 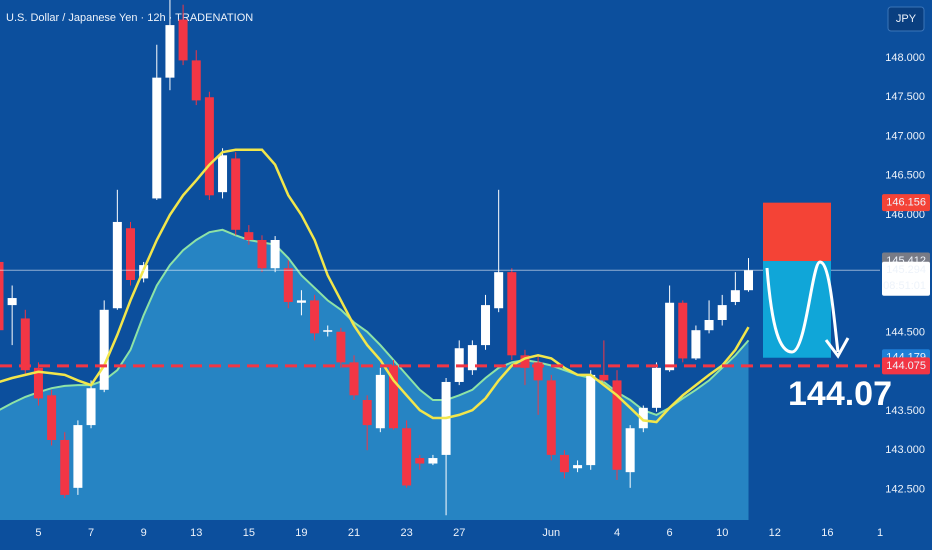 What do you see at coordinates (906, 270) in the screenshot?
I see `price-label: 145.294` at bounding box center [906, 270].